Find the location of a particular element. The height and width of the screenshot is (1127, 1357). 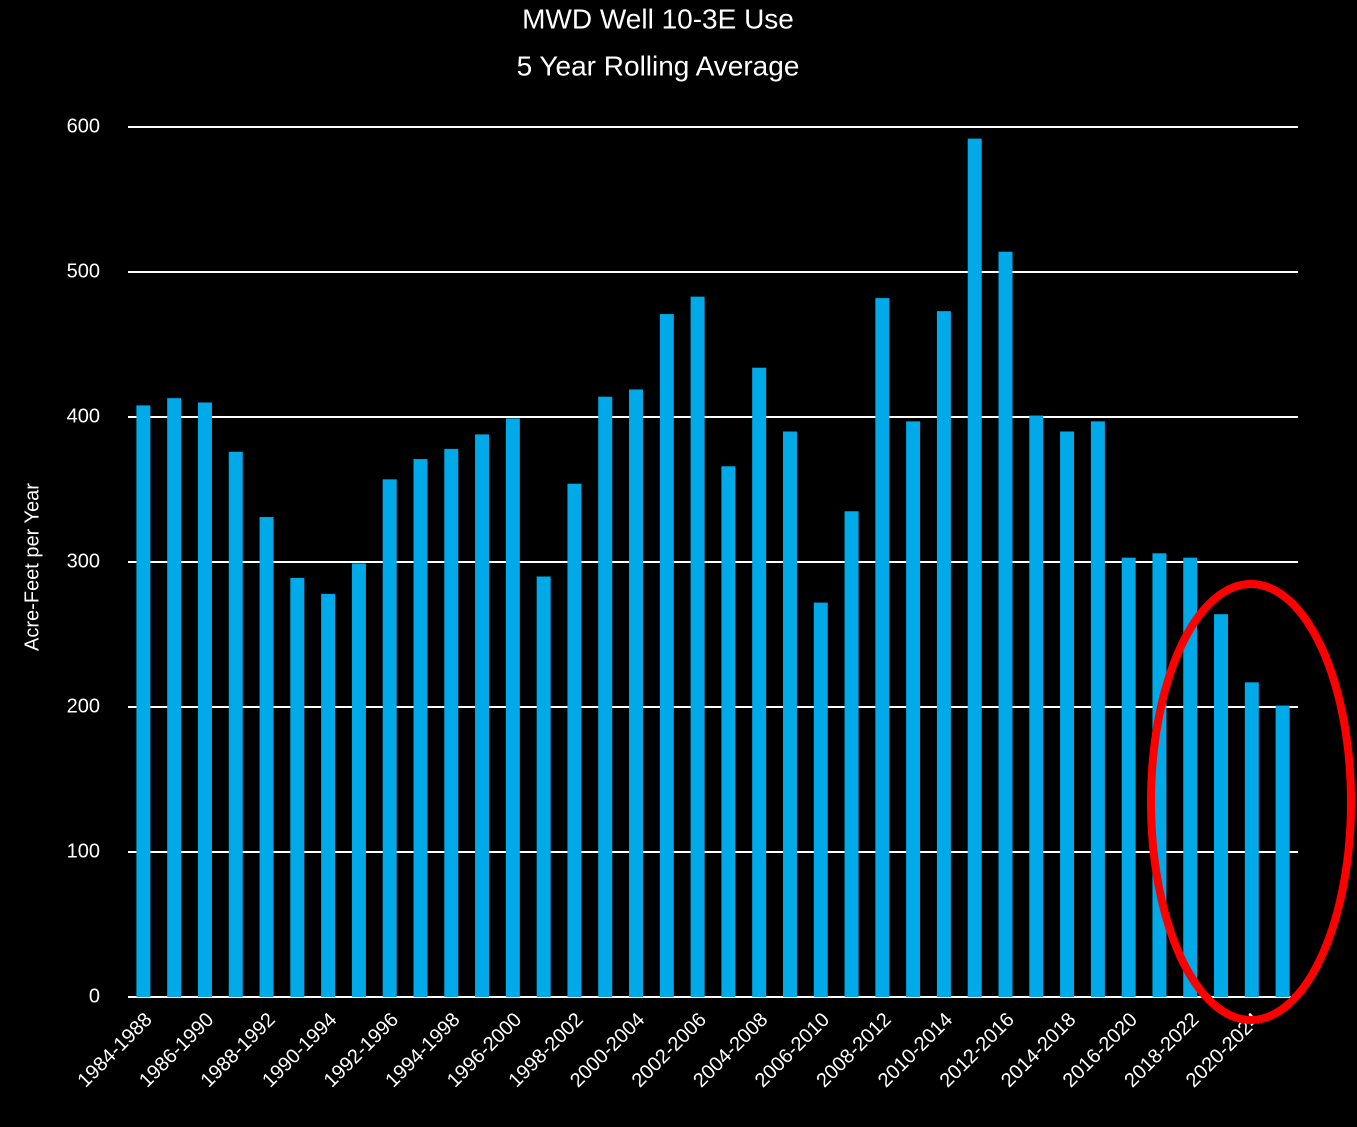

y-tick-label: 100 is located at coordinates (83, 851).